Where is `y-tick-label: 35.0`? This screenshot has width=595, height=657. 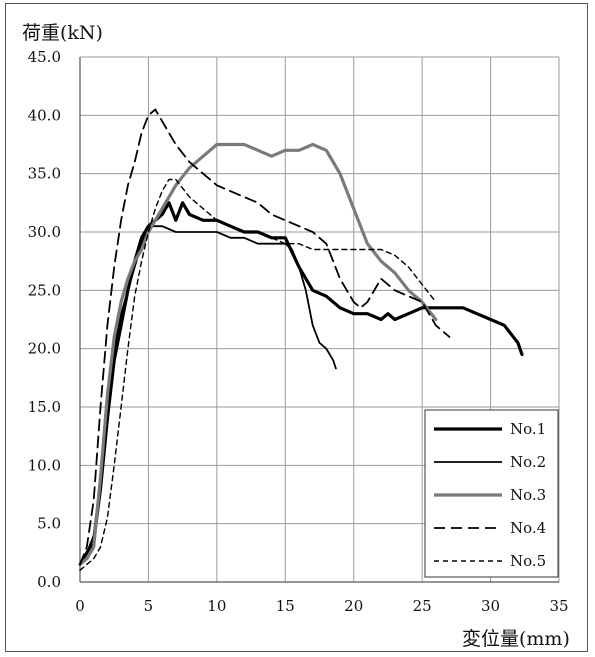 y-tick-label: 35.0 is located at coordinates (44, 174).